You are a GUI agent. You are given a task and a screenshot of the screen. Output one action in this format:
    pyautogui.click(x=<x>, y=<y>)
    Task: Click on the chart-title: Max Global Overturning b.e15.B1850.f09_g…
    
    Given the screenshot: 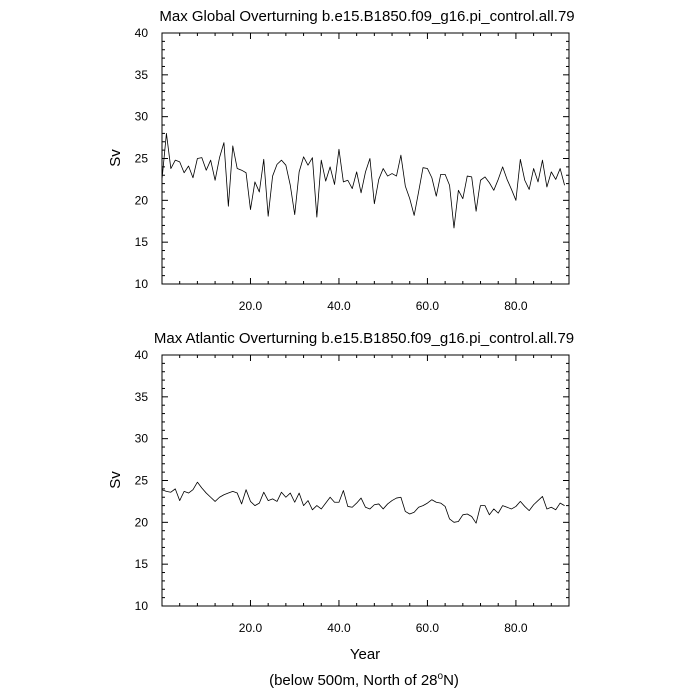 What is the action you would take?
    pyautogui.click(x=366, y=16)
    